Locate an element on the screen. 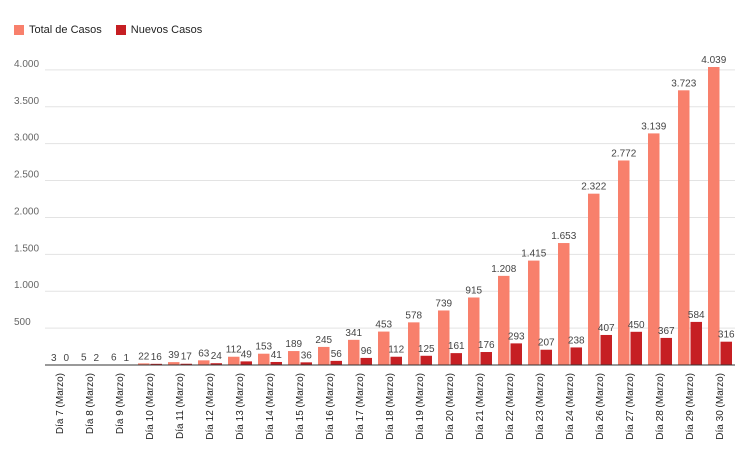 Image resolution: width=755 pixels, height=453 pixels. data-label-nuevos: 16 is located at coordinates (157, 357).